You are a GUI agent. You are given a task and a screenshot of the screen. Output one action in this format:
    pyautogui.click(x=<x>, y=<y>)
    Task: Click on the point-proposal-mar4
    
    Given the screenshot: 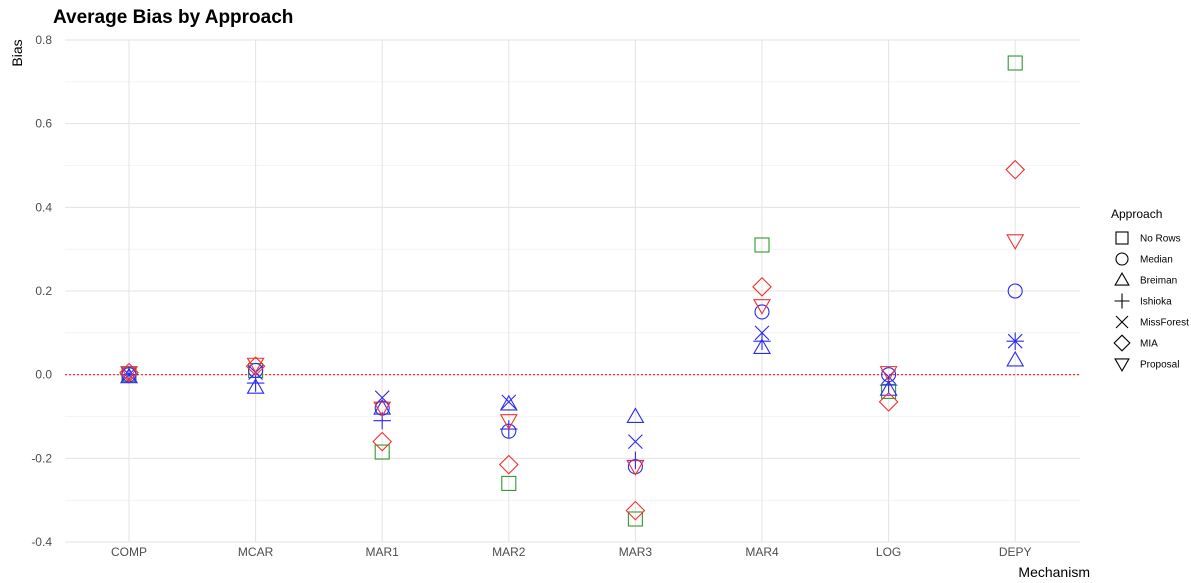 What is the action you would take?
    pyautogui.click(x=762, y=307)
    